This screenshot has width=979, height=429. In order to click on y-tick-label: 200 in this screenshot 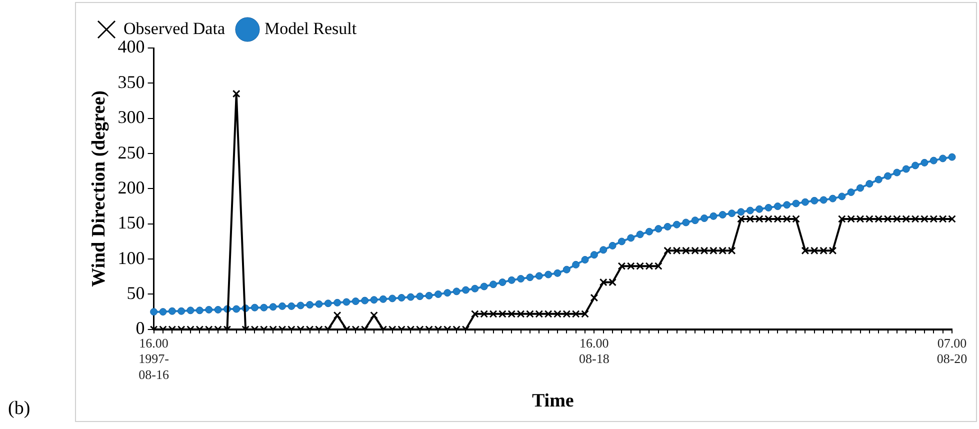, I will do `click(131, 187)`.